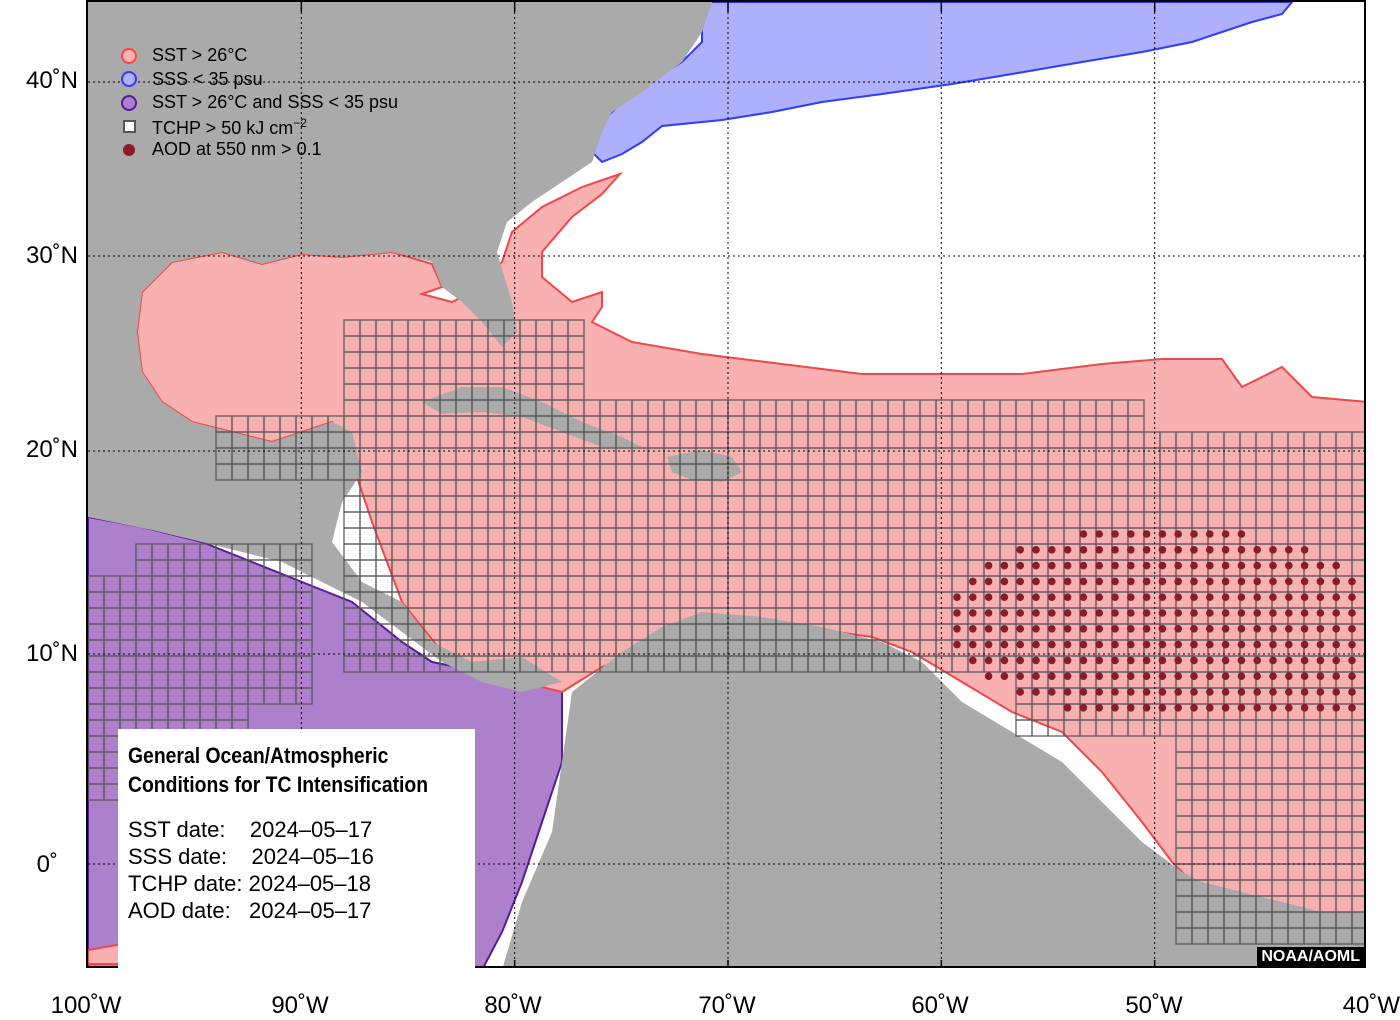  I want to click on credit-label: NOAA/AOML, so click(1310, 957).